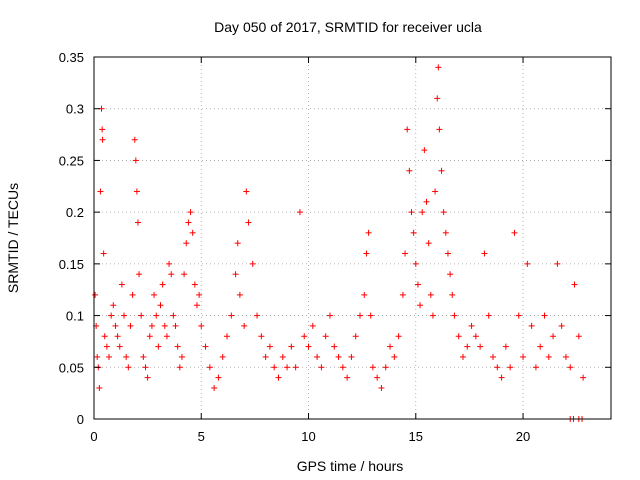 Image resolution: width=640 pixels, height=480 pixels. Describe the element at coordinates (71, 160) in the screenshot. I see `y-tick-label: 0.25` at that location.